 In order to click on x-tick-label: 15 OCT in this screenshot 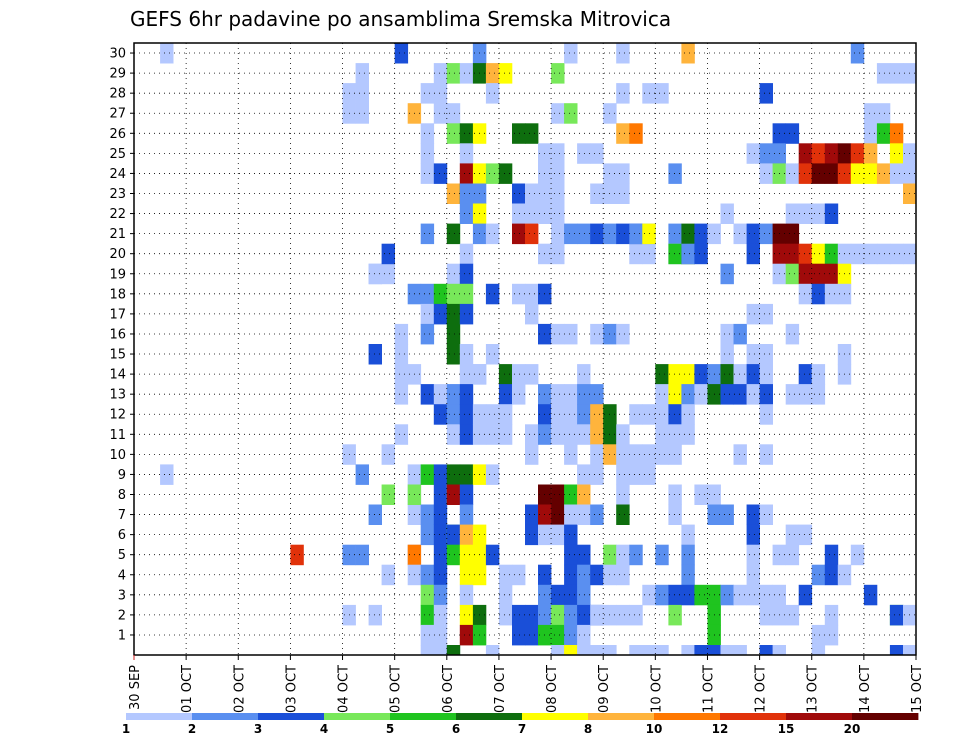, I will do `click(917, 689)`.